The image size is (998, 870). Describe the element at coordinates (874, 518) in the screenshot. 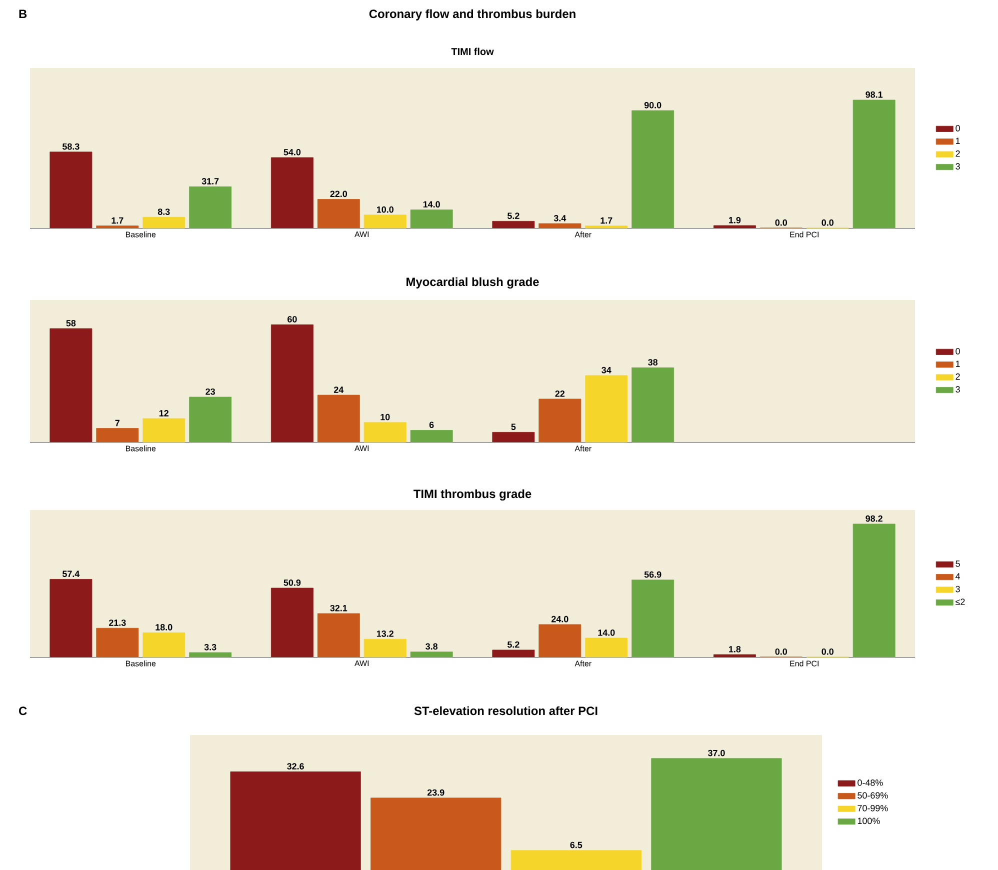

I see `data-label: 98.2` at that location.